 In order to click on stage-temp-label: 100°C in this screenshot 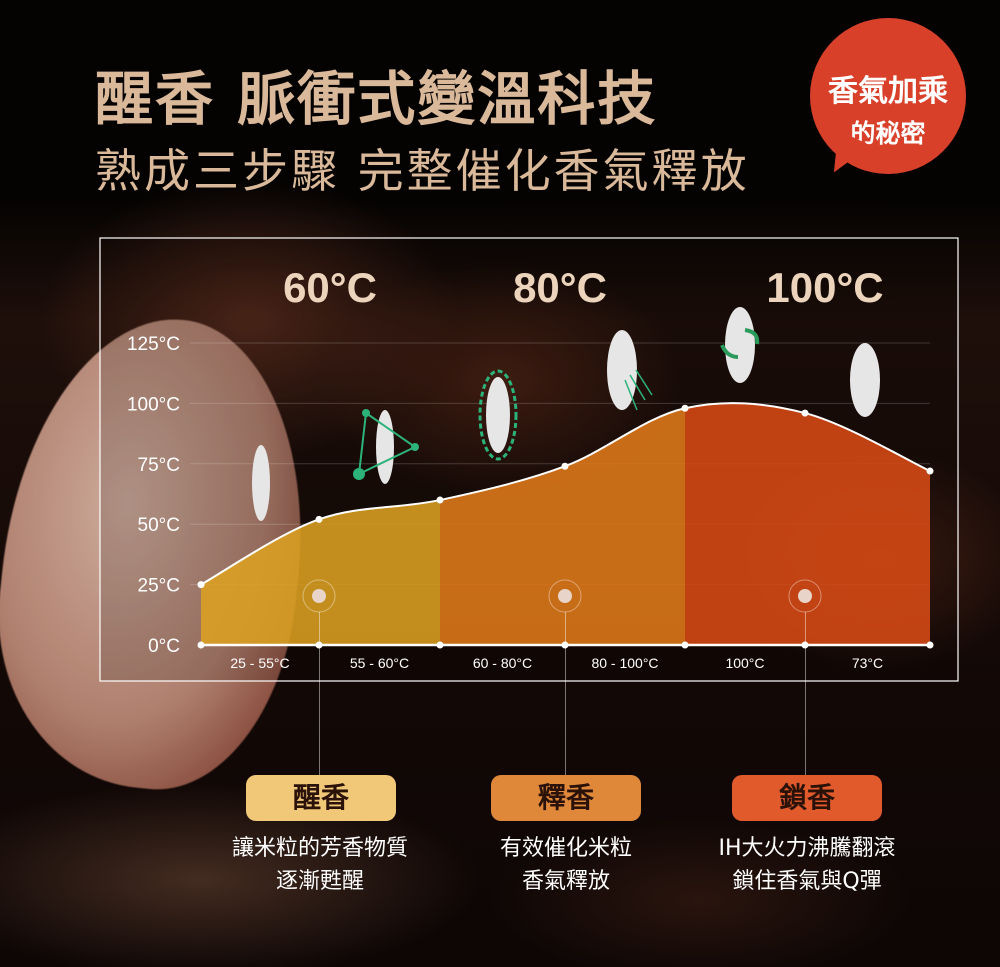, I will do `click(824, 287)`.